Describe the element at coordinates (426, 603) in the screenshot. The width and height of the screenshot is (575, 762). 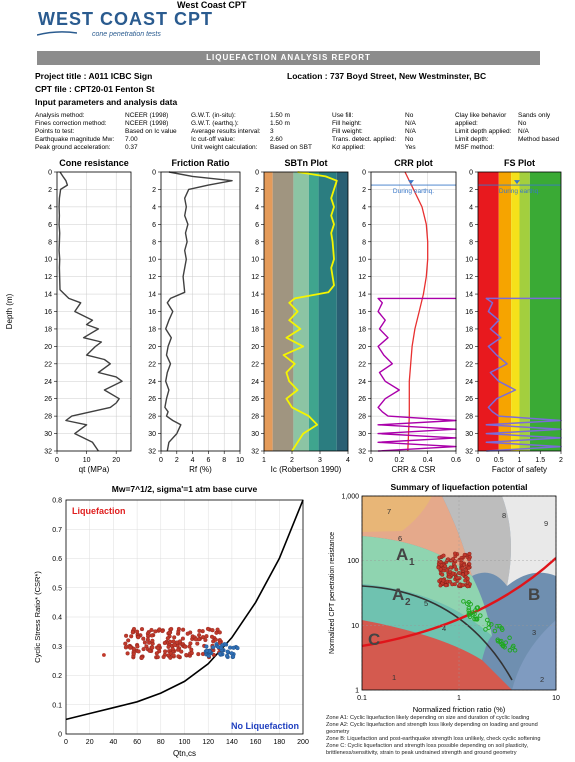
I see `zone-number-label: 5` at that location.